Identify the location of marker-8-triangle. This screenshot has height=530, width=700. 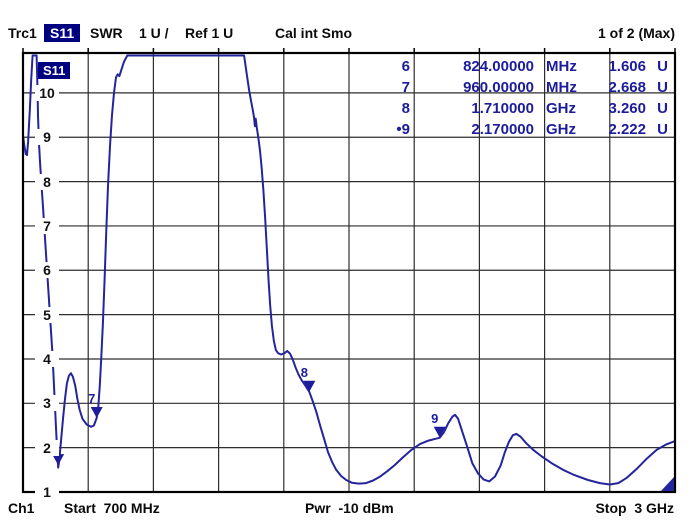
(309, 386).